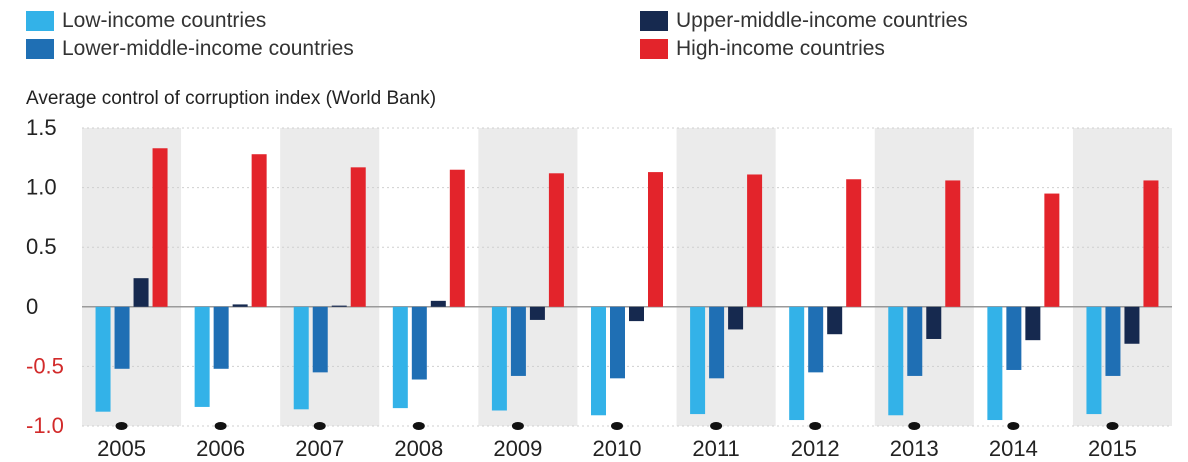 Image resolution: width=1188 pixels, height=462 pixels. Describe the element at coordinates (822, 20) in the screenshot. I see `legend-label-upper-middle-income: Upper-middle-income countries` at that location.